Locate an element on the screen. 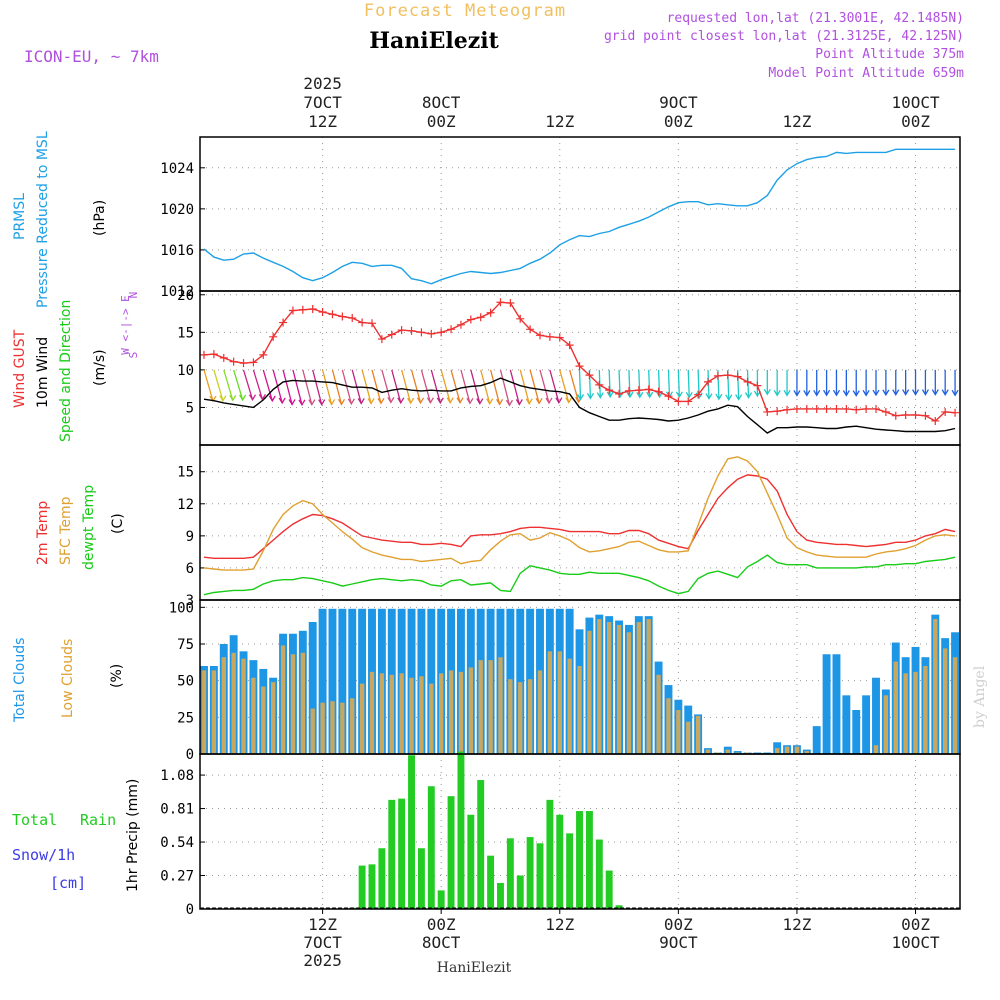 The width and height of the screenshot is (1000, 1000). dewpt-temp-line is located at coordinates (579, 575).